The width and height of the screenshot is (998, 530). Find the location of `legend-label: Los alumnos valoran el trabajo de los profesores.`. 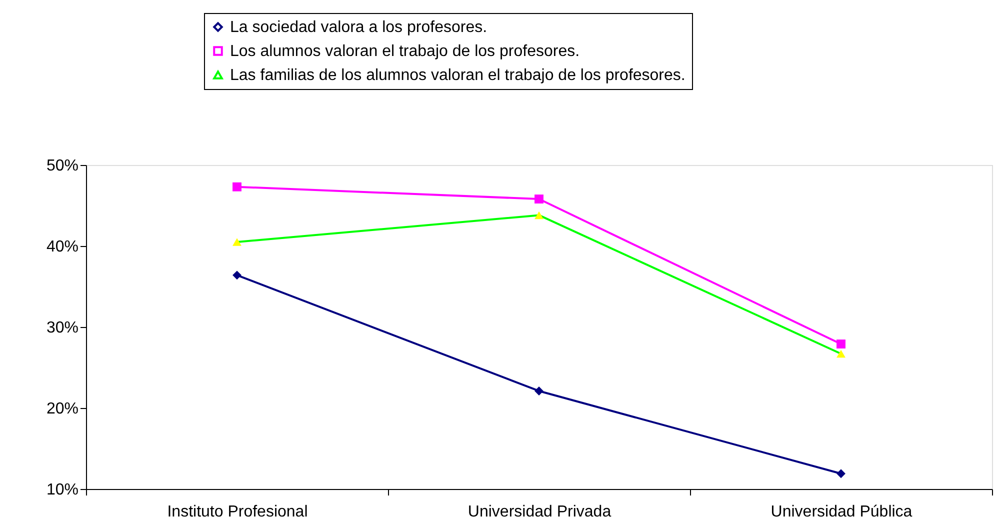

legend-label: Los alumnos valoran el trabajo de los profesores. is located at coordinates (405, 51).